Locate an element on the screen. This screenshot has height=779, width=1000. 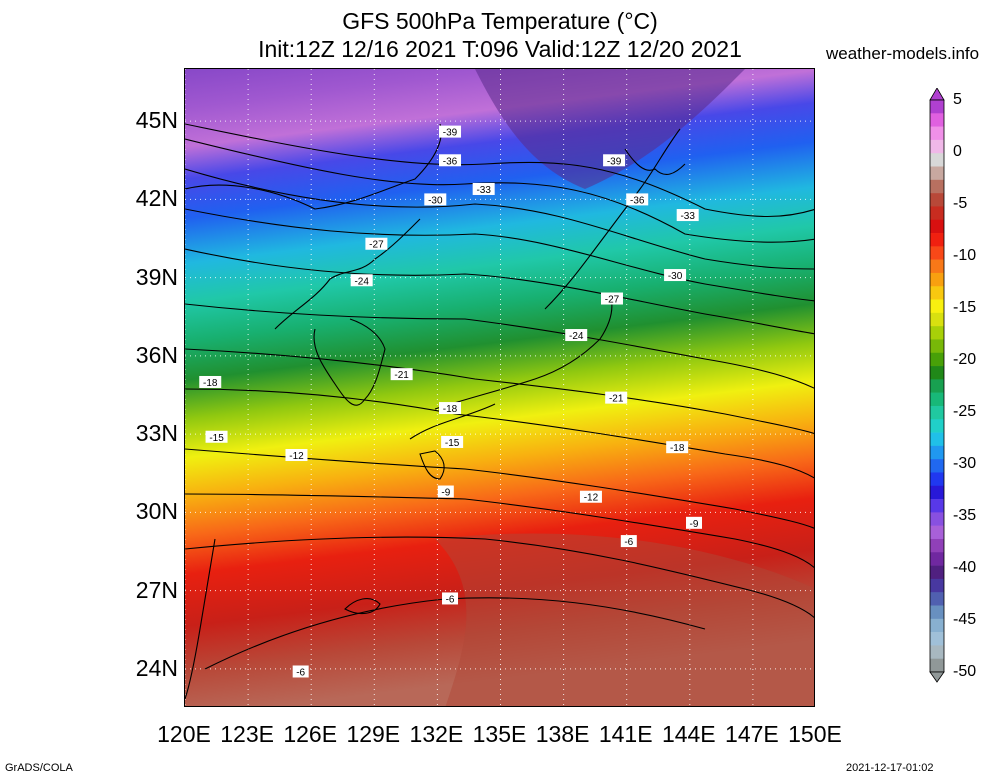
lon-tick-label: 129E is located at coordinates (373, 734).